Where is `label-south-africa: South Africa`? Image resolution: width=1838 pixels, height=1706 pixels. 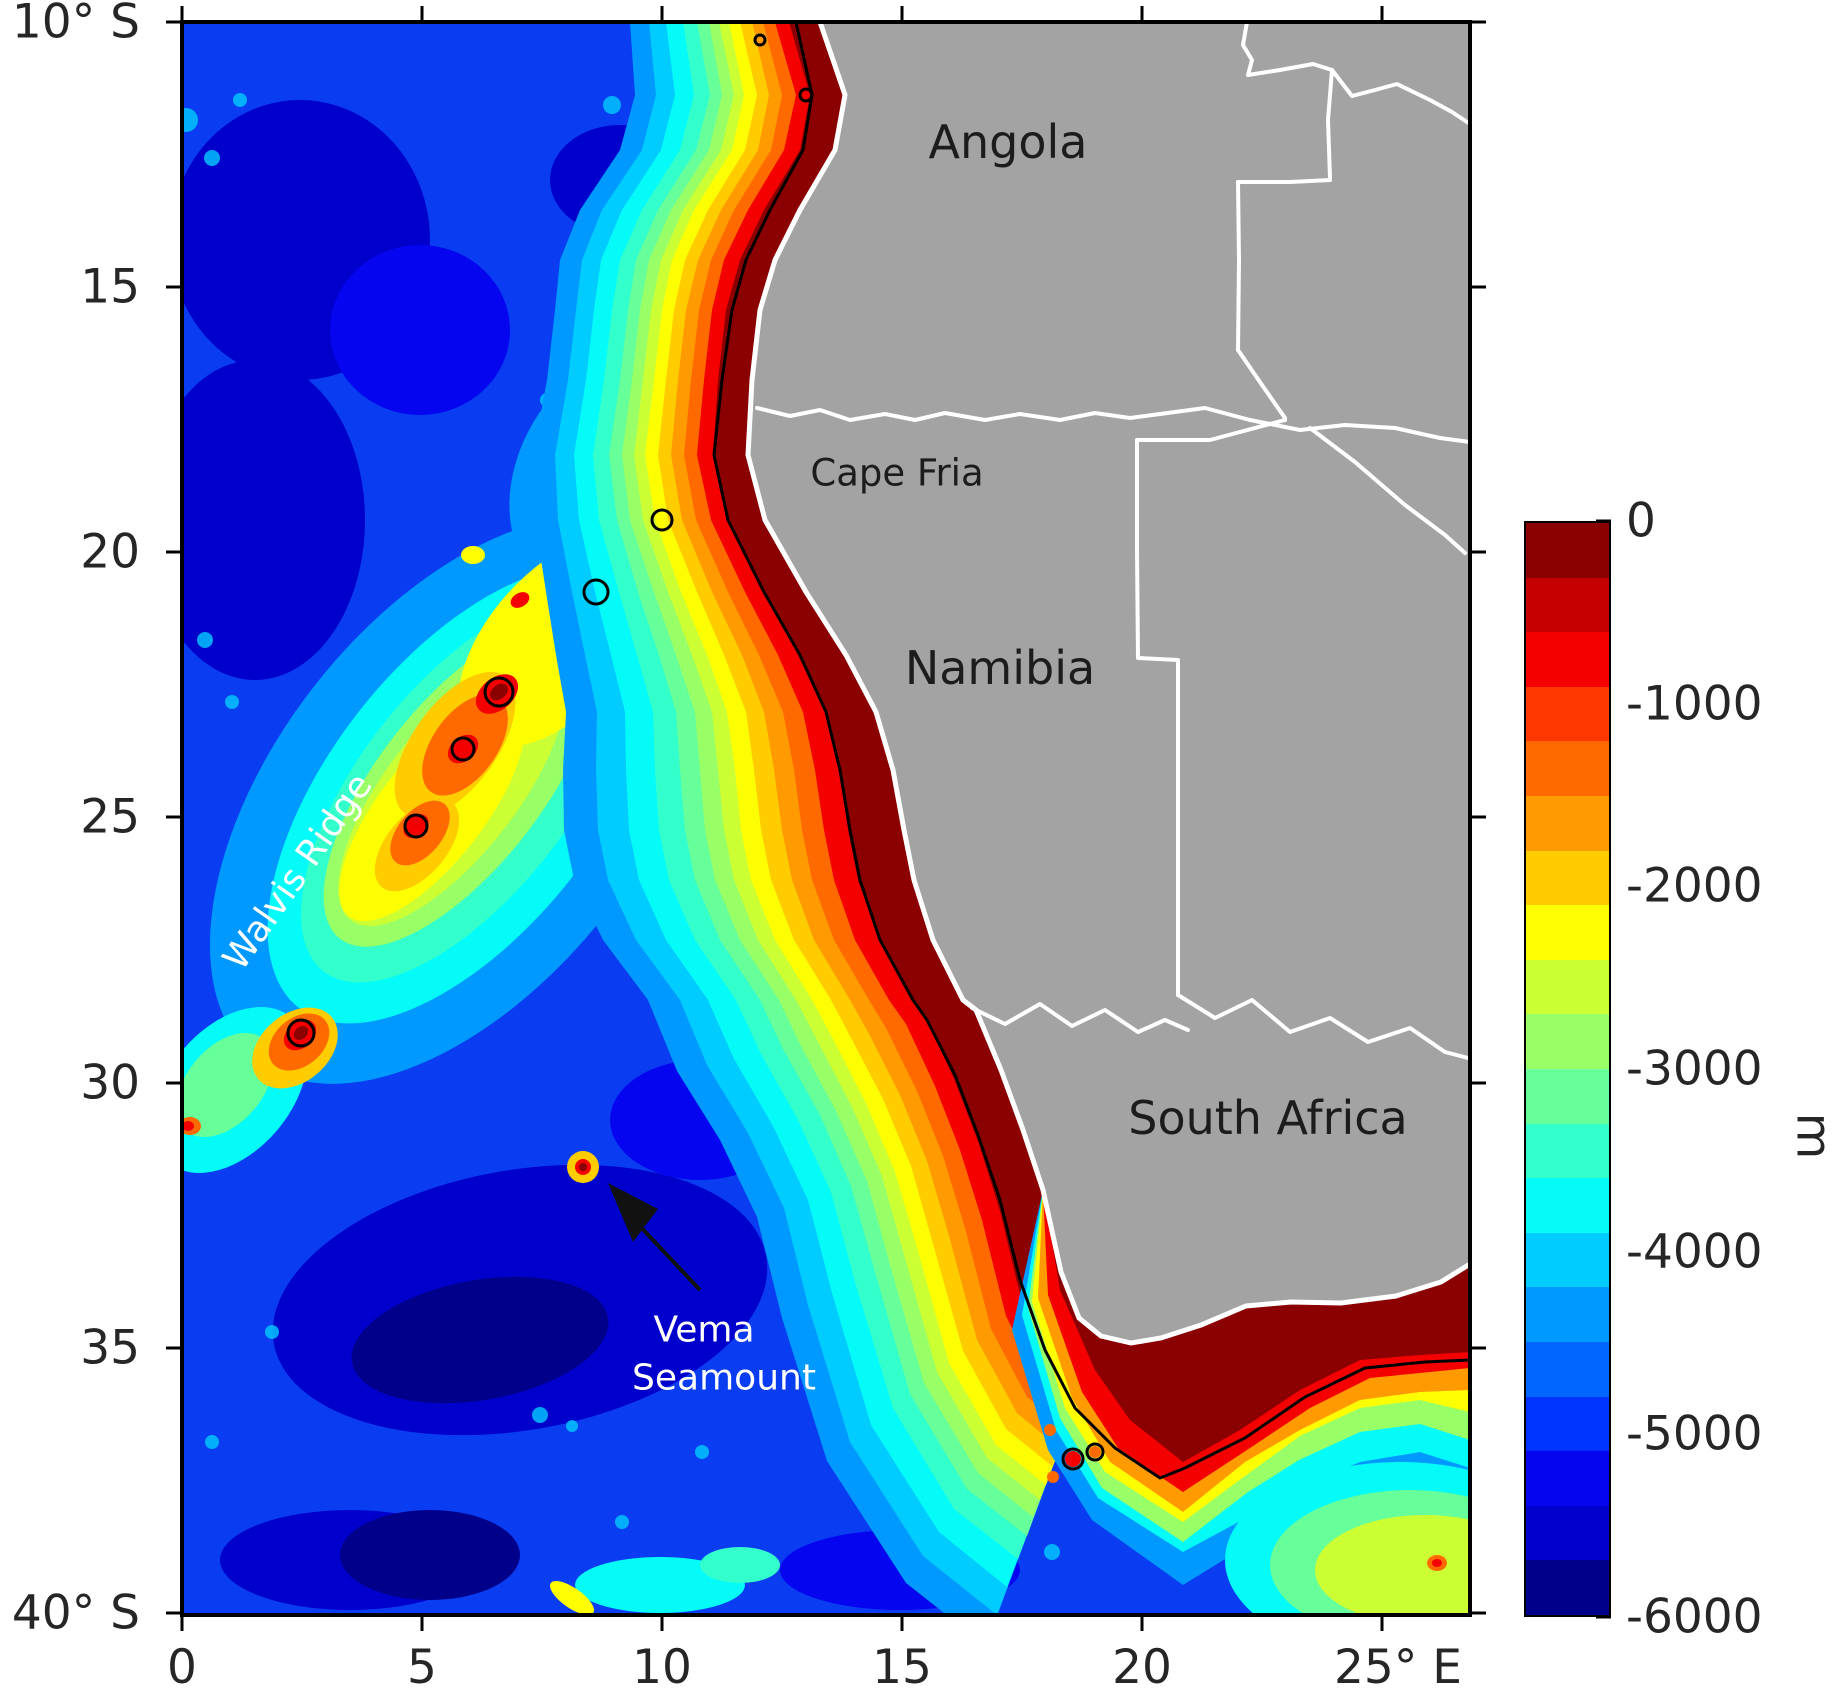 label-south-africa: South Africa is located at coordinates (1268, 1118).